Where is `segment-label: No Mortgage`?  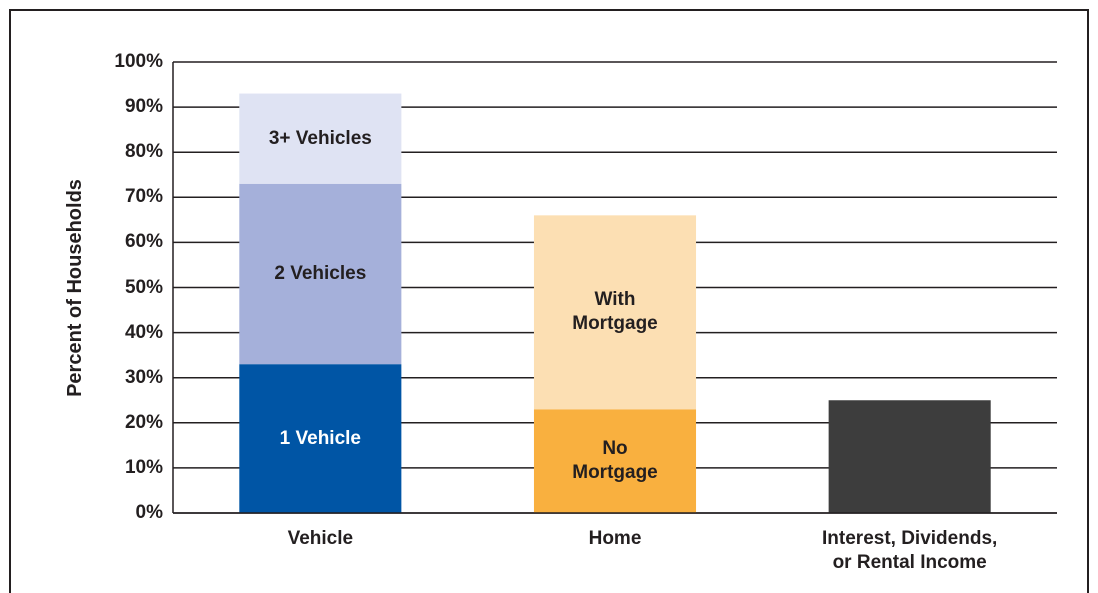
segment-label: No Mortgage is located at coordinates (615, 461).